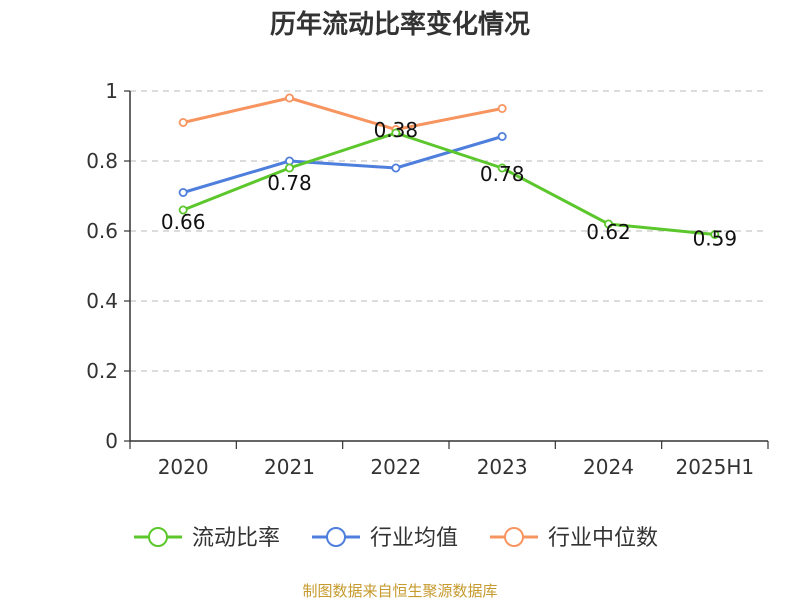 The image size is (800, 600). What do you see at coordinates (111, 441) in the screenshot?
I see `y-tick-label: 0` at bounding box center [111, 441].